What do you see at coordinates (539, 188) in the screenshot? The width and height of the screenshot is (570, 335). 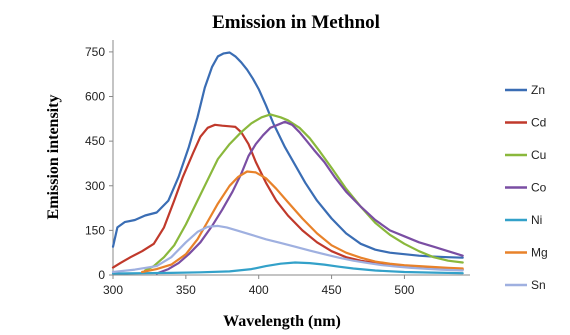 I see `legend-label-co: Co` at bounding box center [539, 188].